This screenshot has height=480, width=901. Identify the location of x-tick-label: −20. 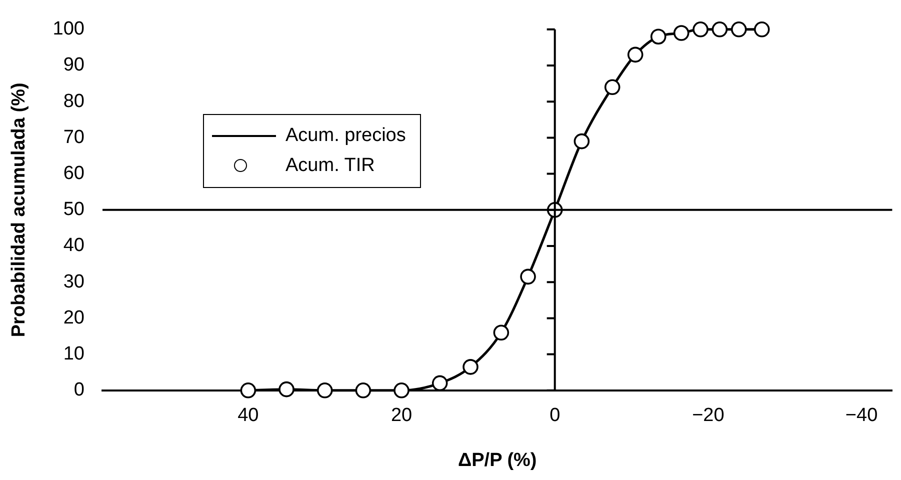
(708, 415).